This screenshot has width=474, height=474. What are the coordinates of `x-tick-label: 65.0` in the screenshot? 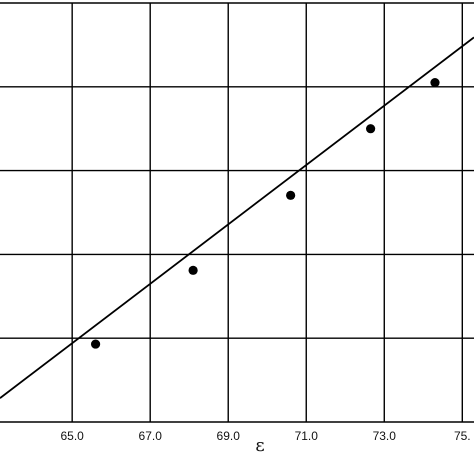 It's located at (72, 436).